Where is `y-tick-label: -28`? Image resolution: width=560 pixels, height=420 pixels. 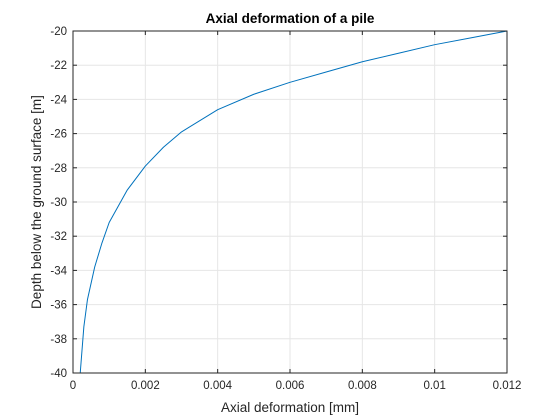
y-tick-label: -28 is located at coordinates (58, 169).